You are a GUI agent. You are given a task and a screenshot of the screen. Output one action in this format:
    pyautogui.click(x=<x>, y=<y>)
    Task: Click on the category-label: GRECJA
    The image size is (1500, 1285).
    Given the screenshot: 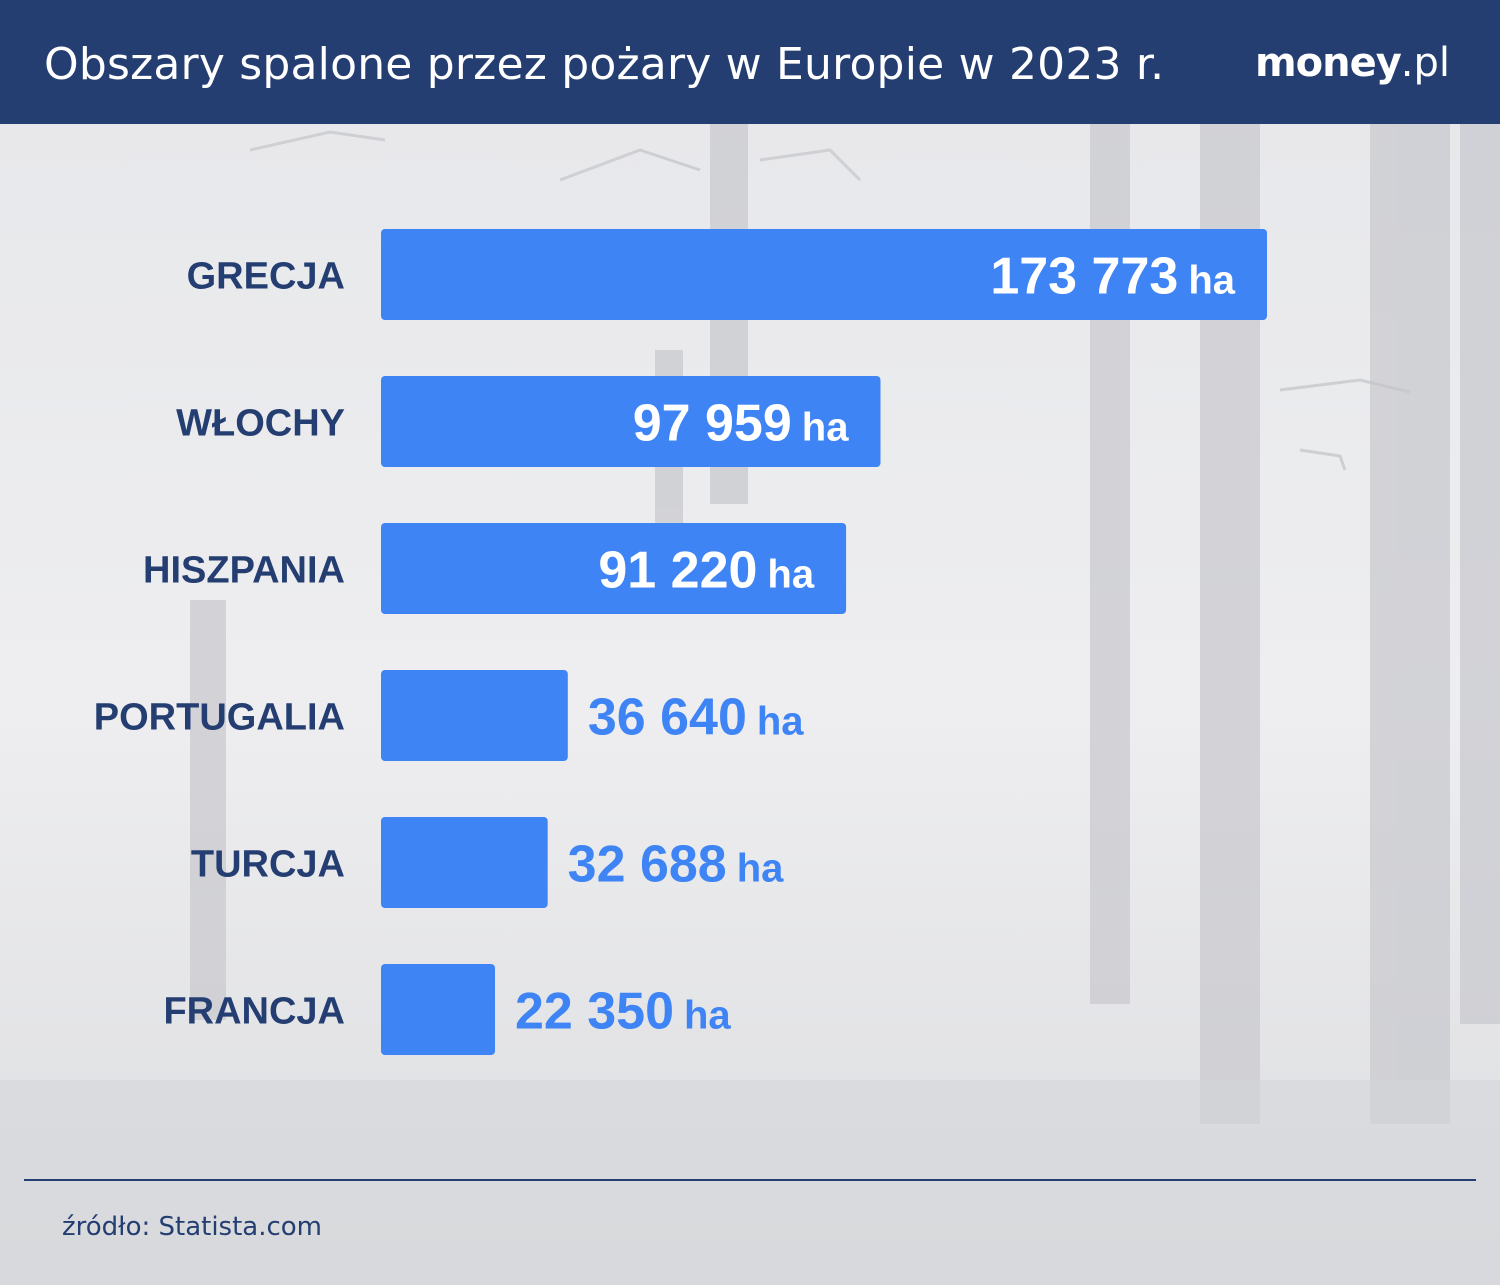 What is the action you would take?
    pyautogui.click(x=266, y=277)
    